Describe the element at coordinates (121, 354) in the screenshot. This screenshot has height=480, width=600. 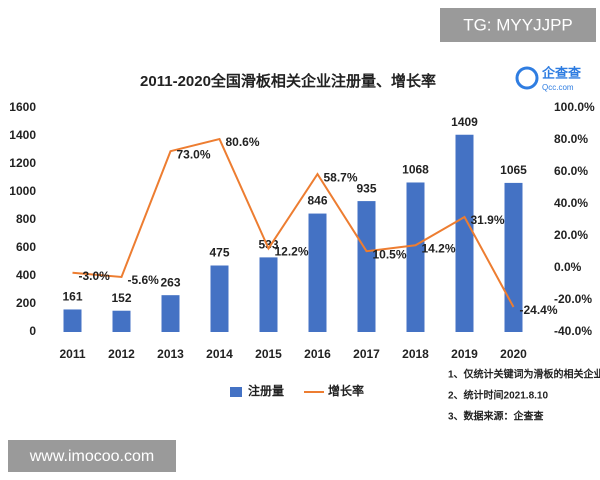
I see `x-tick-label: 2012` at that location.